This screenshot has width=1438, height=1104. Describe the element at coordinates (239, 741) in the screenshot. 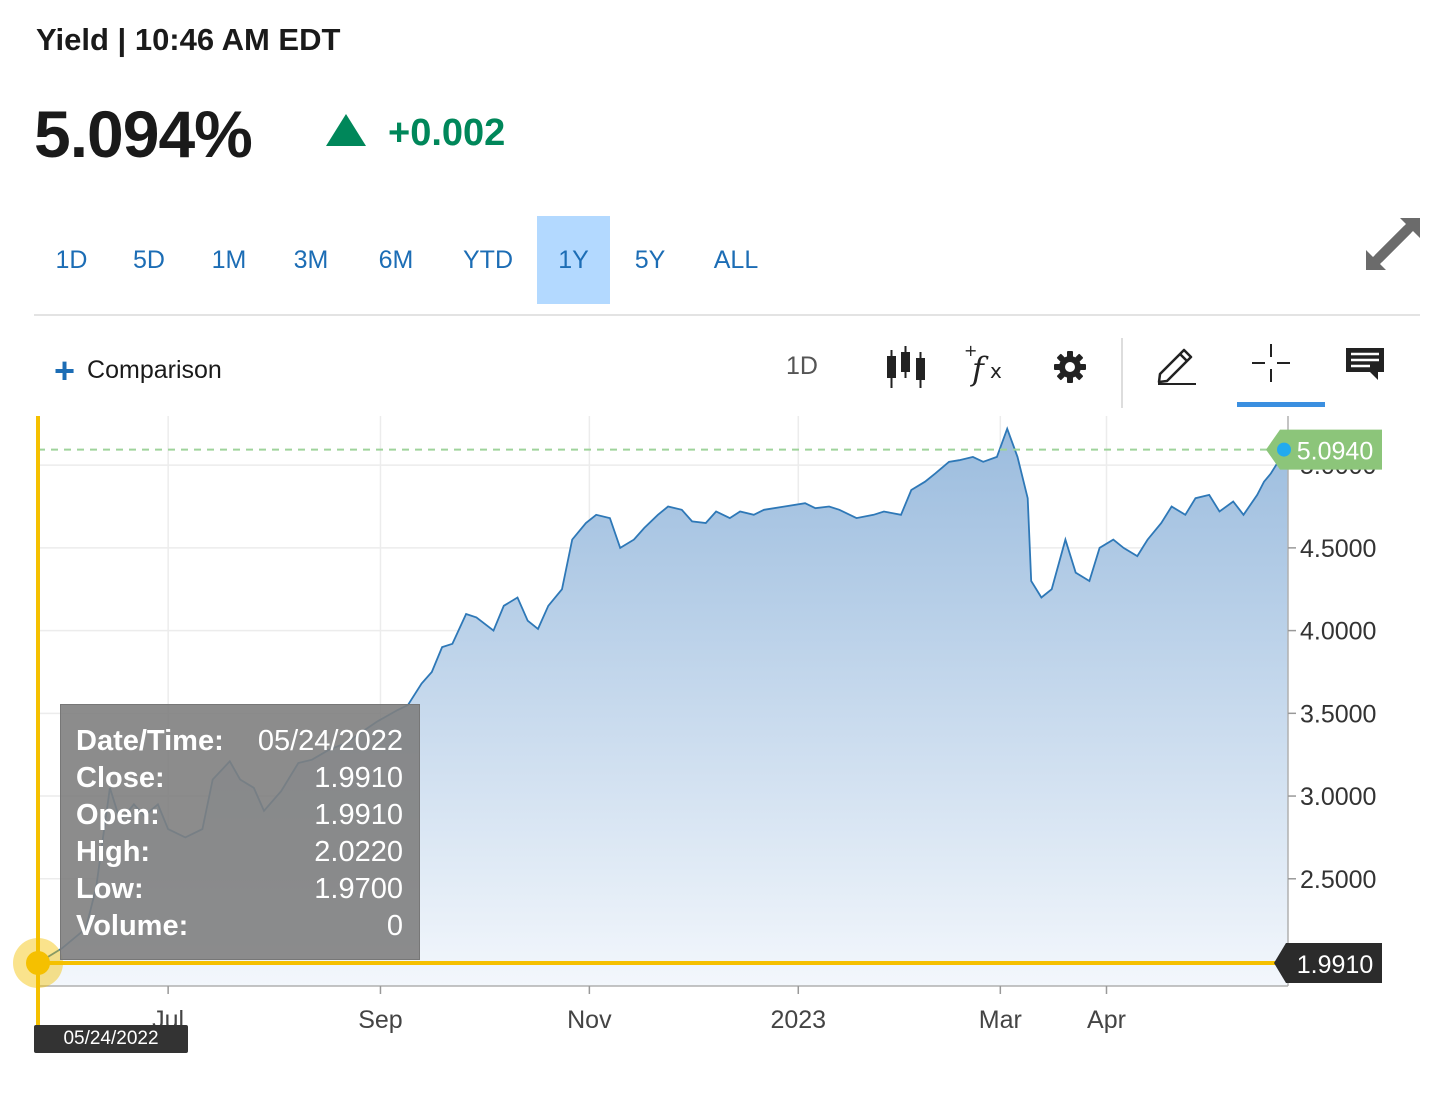

I see `tooltip-row-datetime: Date/Time: 05/24/2022` at that location.